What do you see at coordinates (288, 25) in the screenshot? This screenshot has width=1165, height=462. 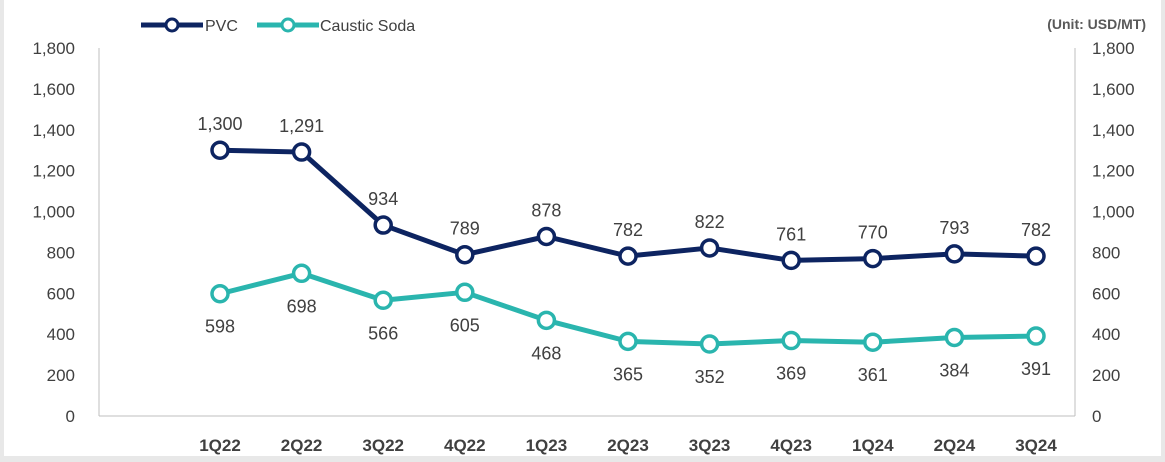 I see `legend-caustic-soda-marker-icon` at bounding box center [288, 25].